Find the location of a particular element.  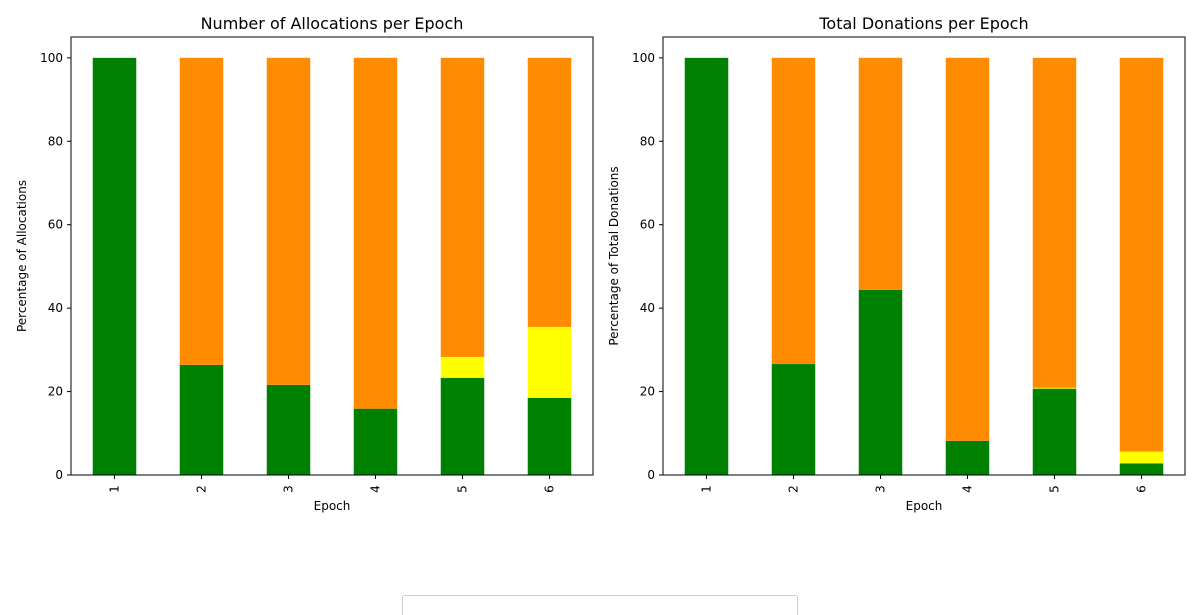

chart-title: Number of Allocations per Epoch is located at coordinates (332, 23).